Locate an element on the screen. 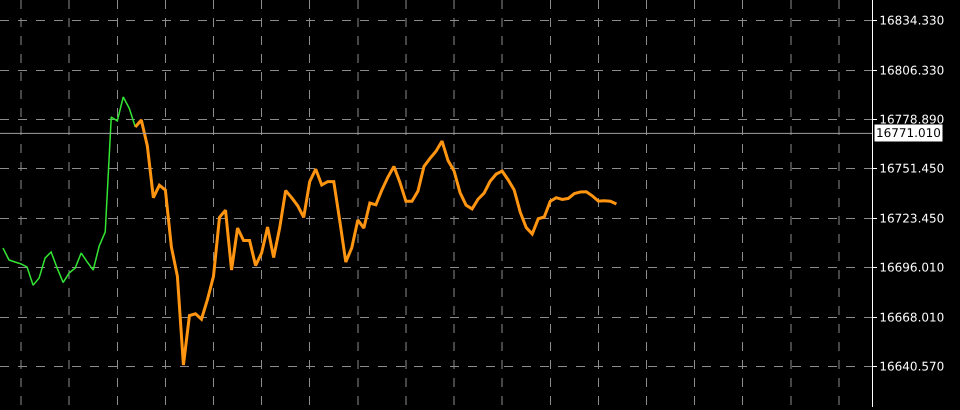  y-tick-label: 16806.330 is located at coordinates (911, 71).